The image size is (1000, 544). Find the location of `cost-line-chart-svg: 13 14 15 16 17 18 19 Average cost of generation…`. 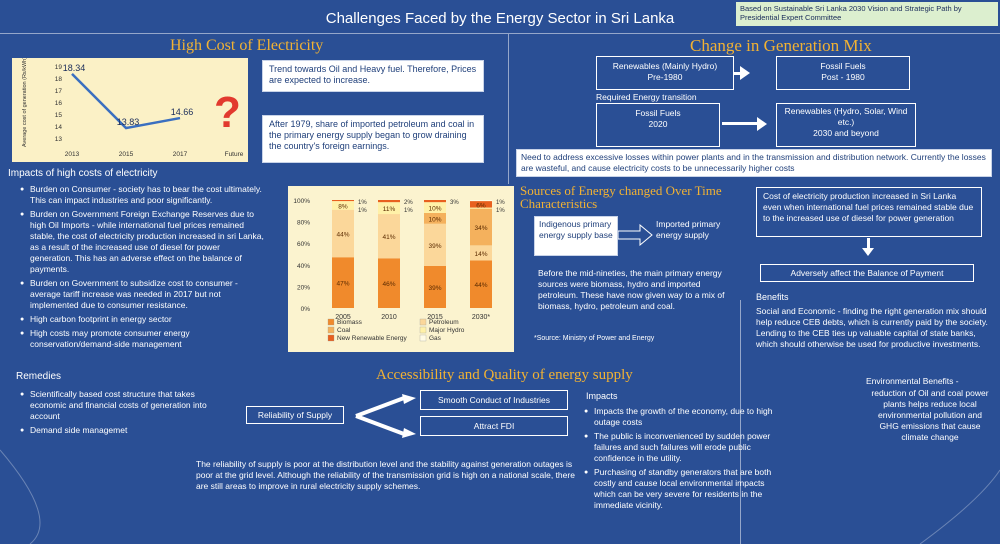

cost-line-chart-svg: 13 14 15 16 17 18 19 Average cost of generation… is located at coordinates (133, 107).